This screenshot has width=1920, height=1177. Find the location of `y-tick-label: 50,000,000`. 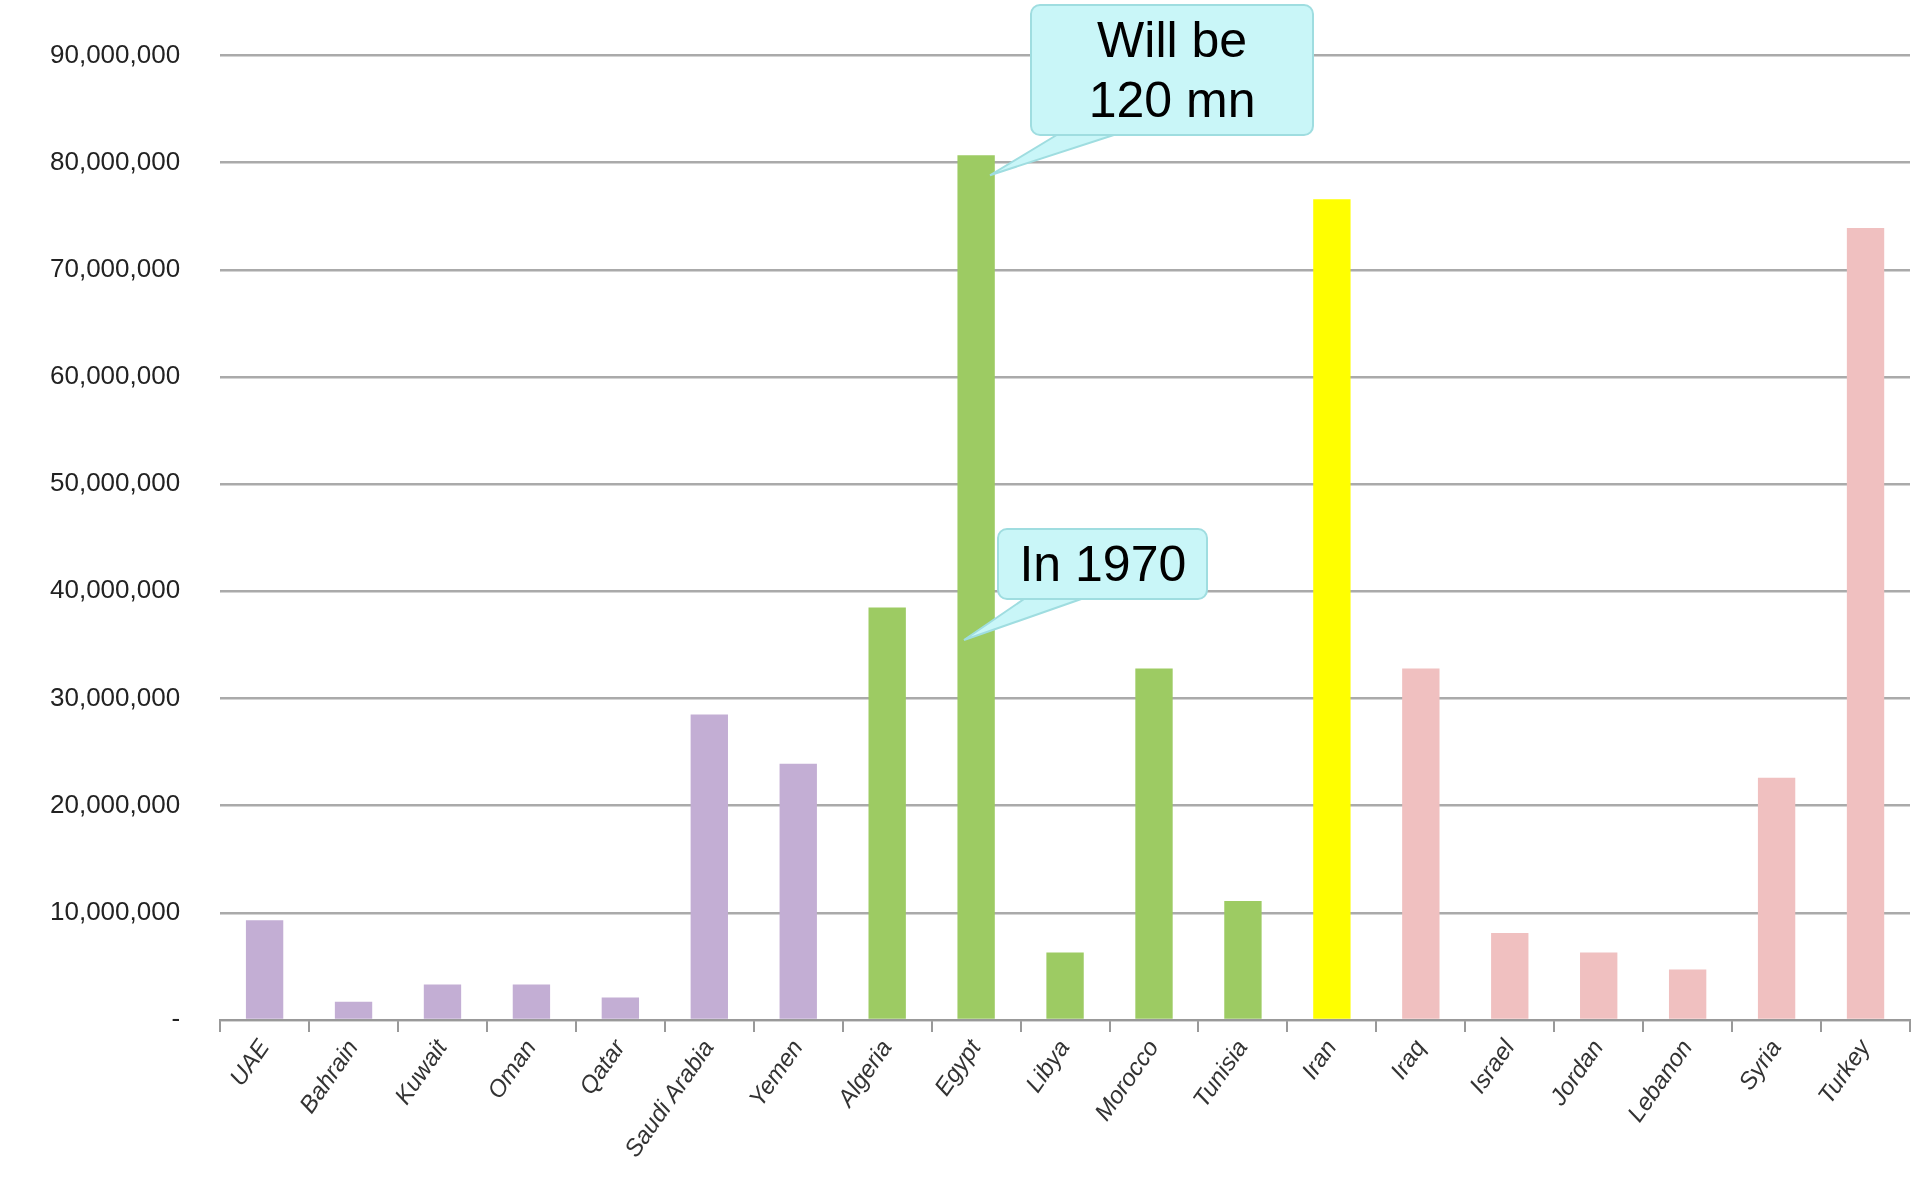

y-tick-label: 50,000,000 is located at coordinates (115, 482).